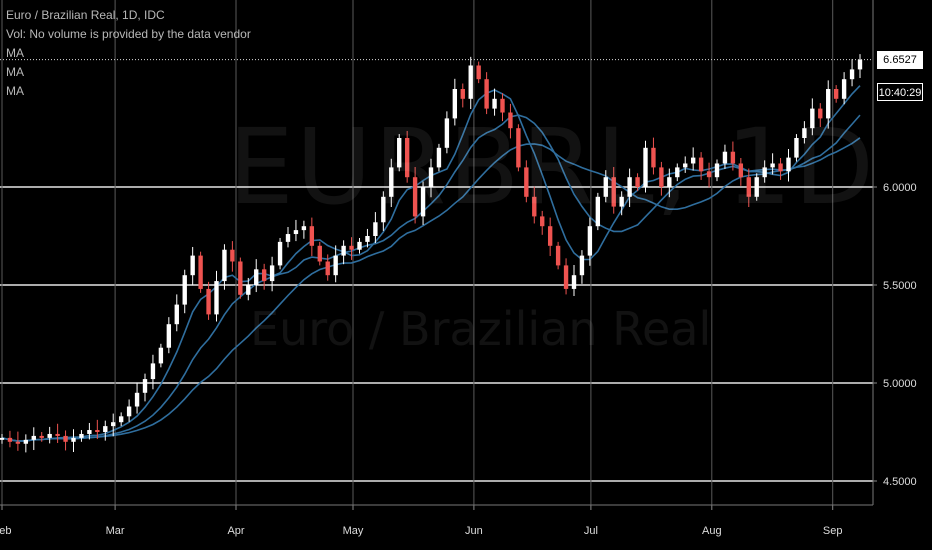 This screenshot has height=550, width=932. I want to click on x-tick-label: Feb, so click(5, 531).